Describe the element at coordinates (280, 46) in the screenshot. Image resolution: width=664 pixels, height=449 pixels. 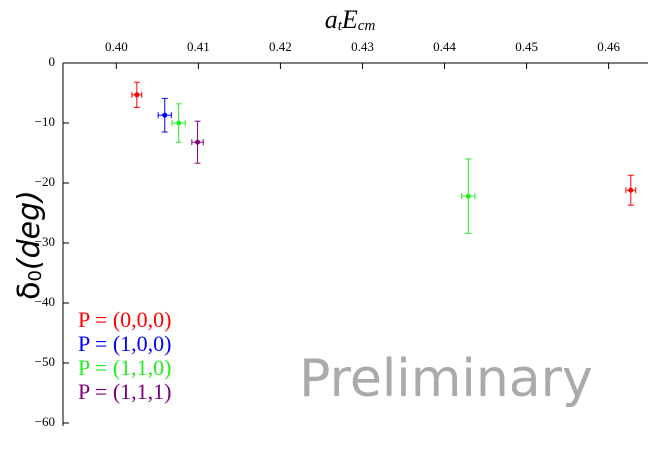
I see `x-tick-label: 0.42` at that location.